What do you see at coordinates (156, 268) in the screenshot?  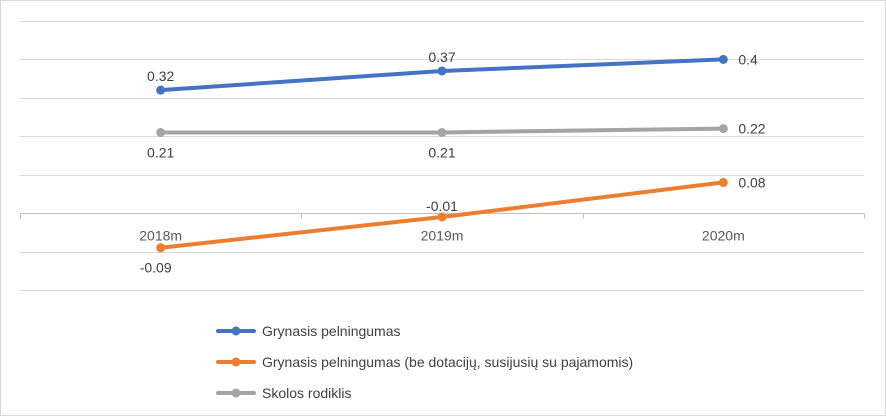 I see `data-label: -0.09` at bounding box center [156, 268].